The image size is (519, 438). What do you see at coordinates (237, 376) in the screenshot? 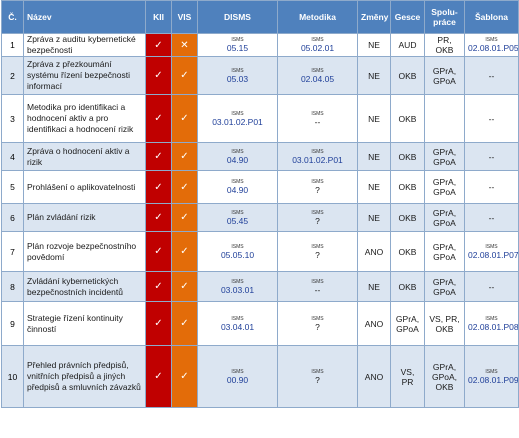
I see `disms-cell: ISMS 00.90` at bounding box center [237, 376].